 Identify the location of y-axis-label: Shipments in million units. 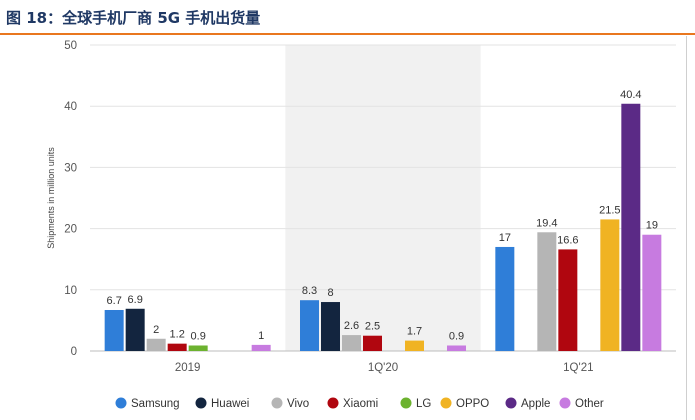
(51, 198).